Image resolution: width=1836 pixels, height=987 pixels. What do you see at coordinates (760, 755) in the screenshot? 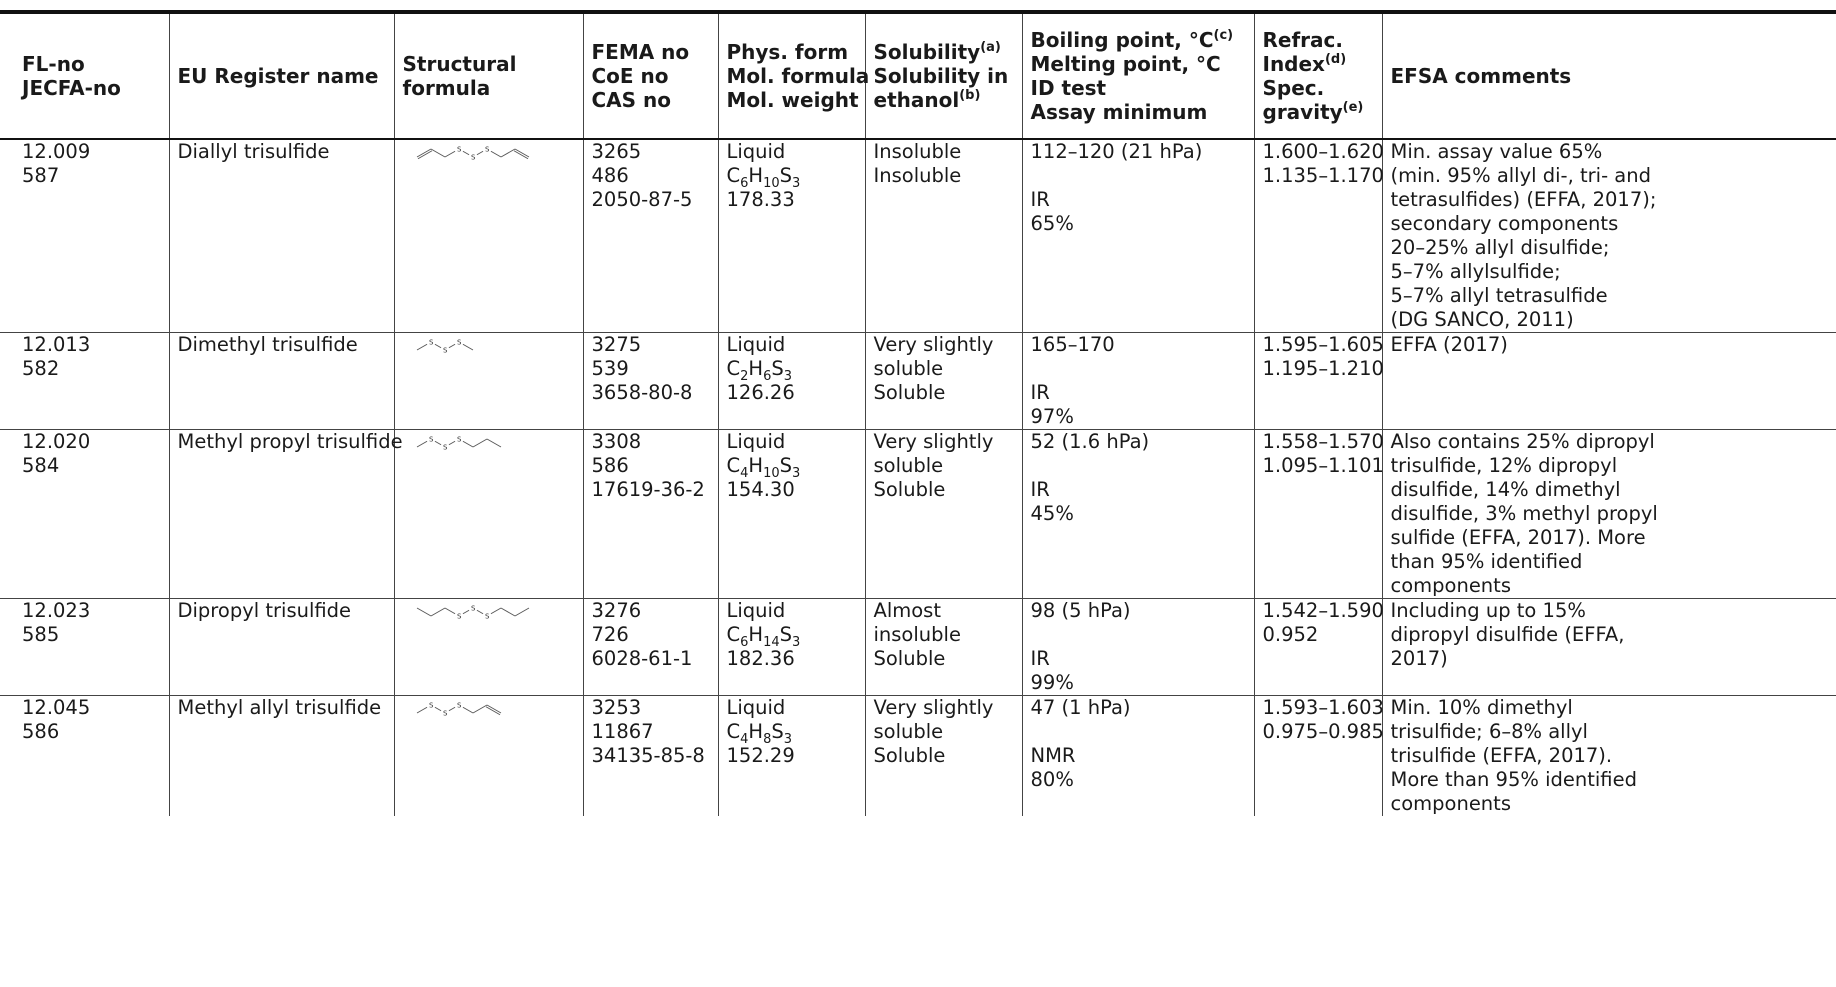
I see `mol-weight: 152.29` at bounding box center [760, 755].